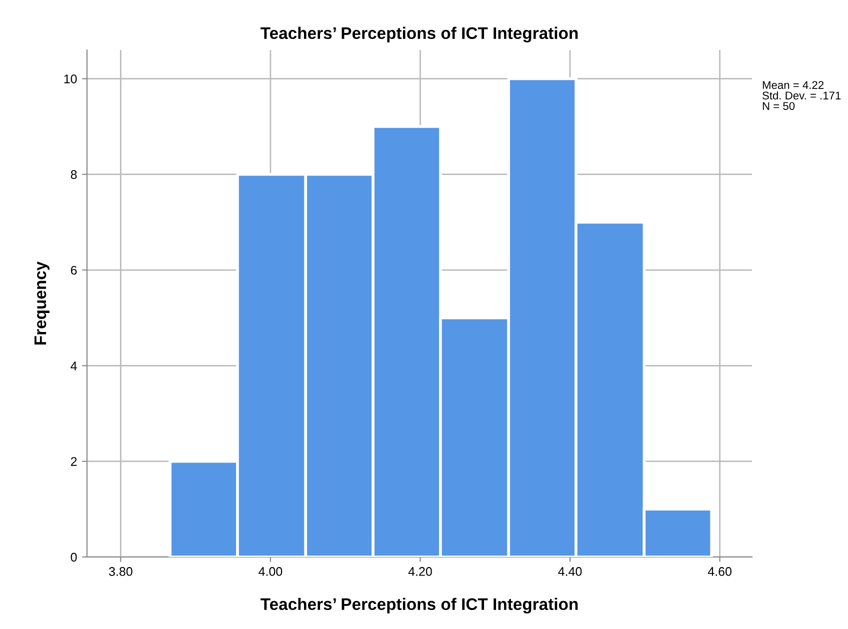 The height and width of the screenshot is (629, 848). Describe the element at coordinates (778, 106) in the screenshot. I see `text: N = 50` at that location.